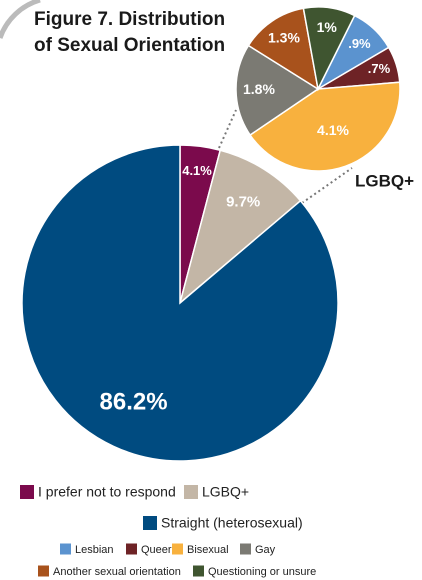 The image size is (422, 580). I want to click on data-label: 1%, so click(327, 27).